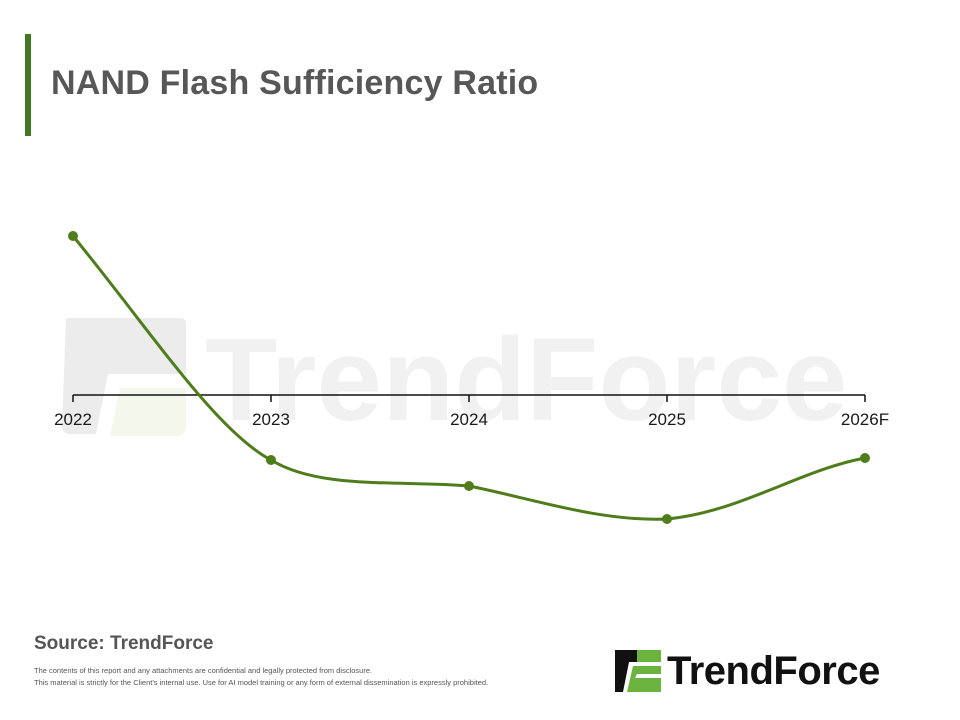  Describe the element at coordinates (295, 83) in the screenshot. I see `page-title: NAND Flash Sufficiency Ratio` at that location.